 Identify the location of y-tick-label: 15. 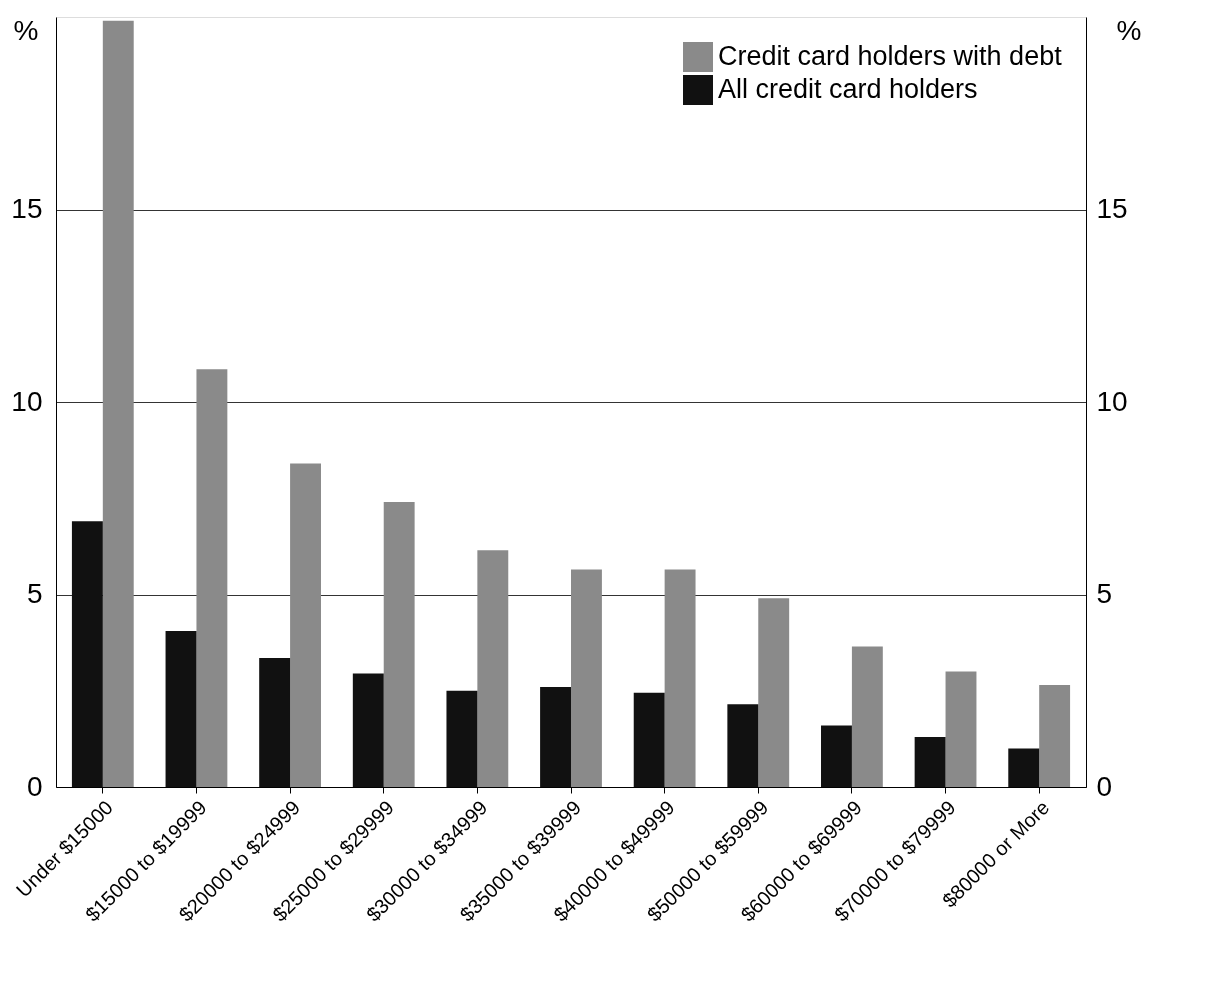
(27, 208).